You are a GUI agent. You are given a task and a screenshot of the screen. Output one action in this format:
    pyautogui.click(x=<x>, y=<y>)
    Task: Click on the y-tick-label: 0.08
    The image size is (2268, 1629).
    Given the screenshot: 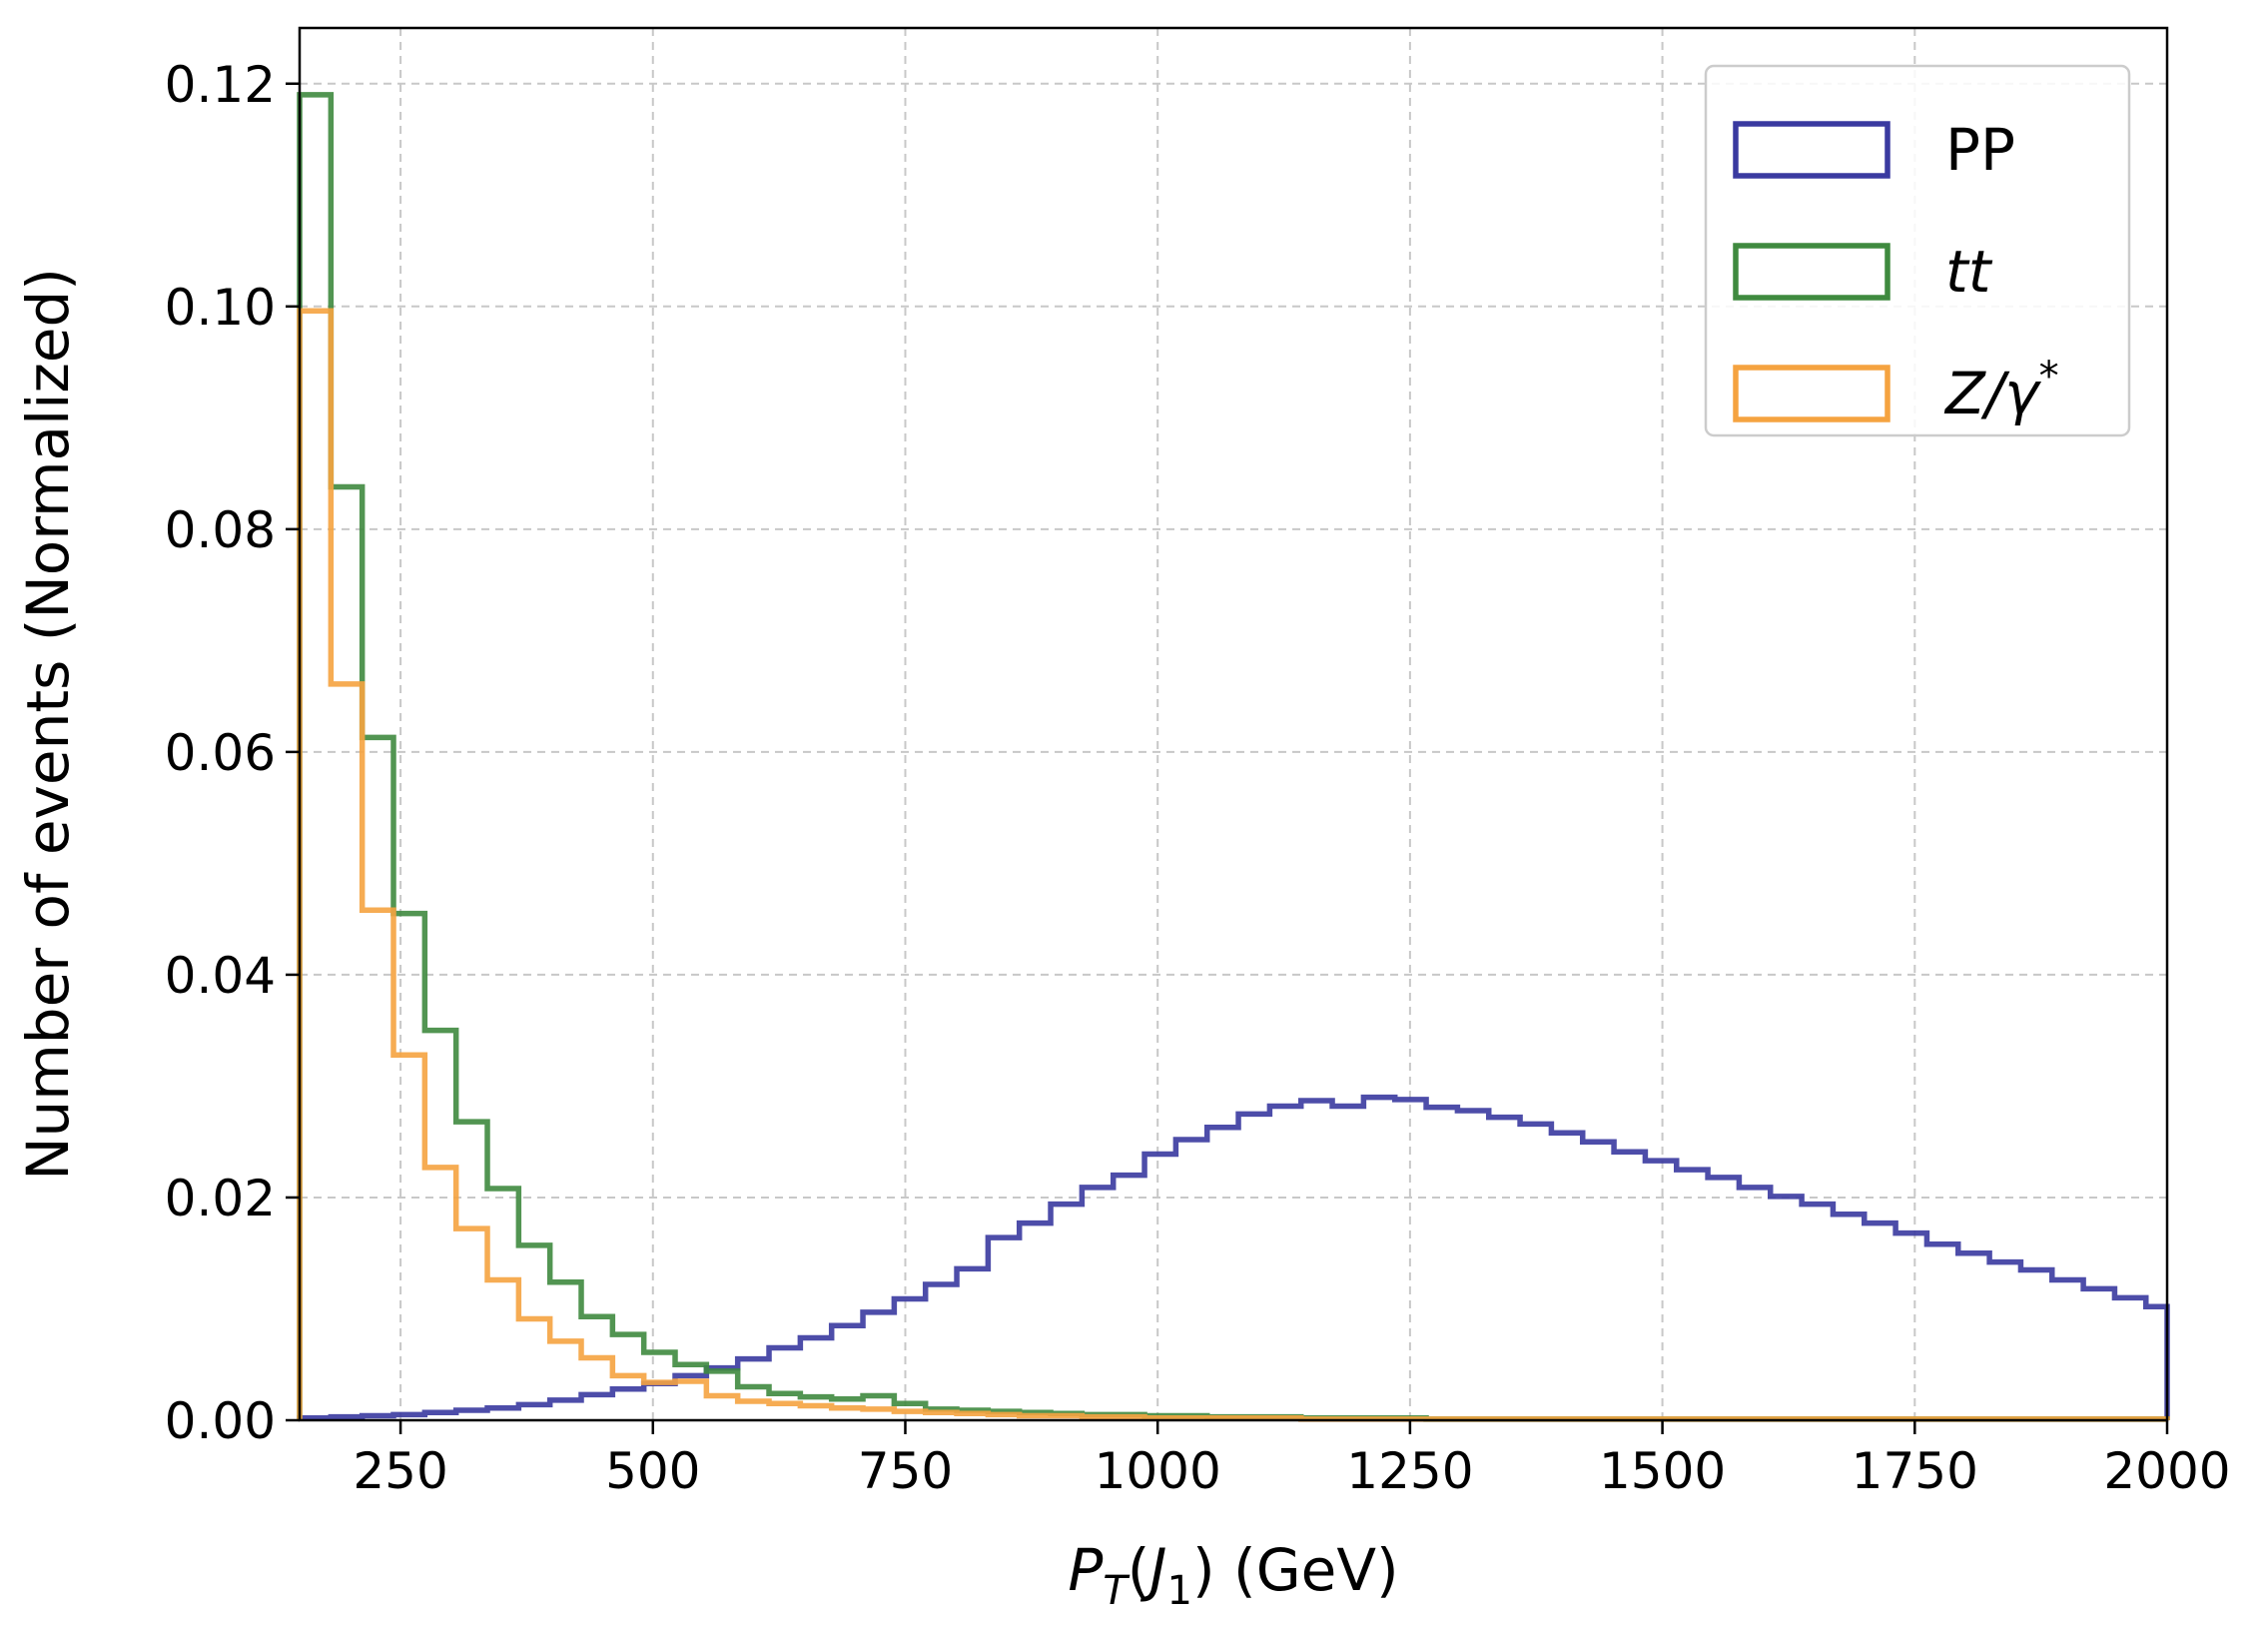 What is the action you would take?
    pyautogui.click(x=220, y=530)
    